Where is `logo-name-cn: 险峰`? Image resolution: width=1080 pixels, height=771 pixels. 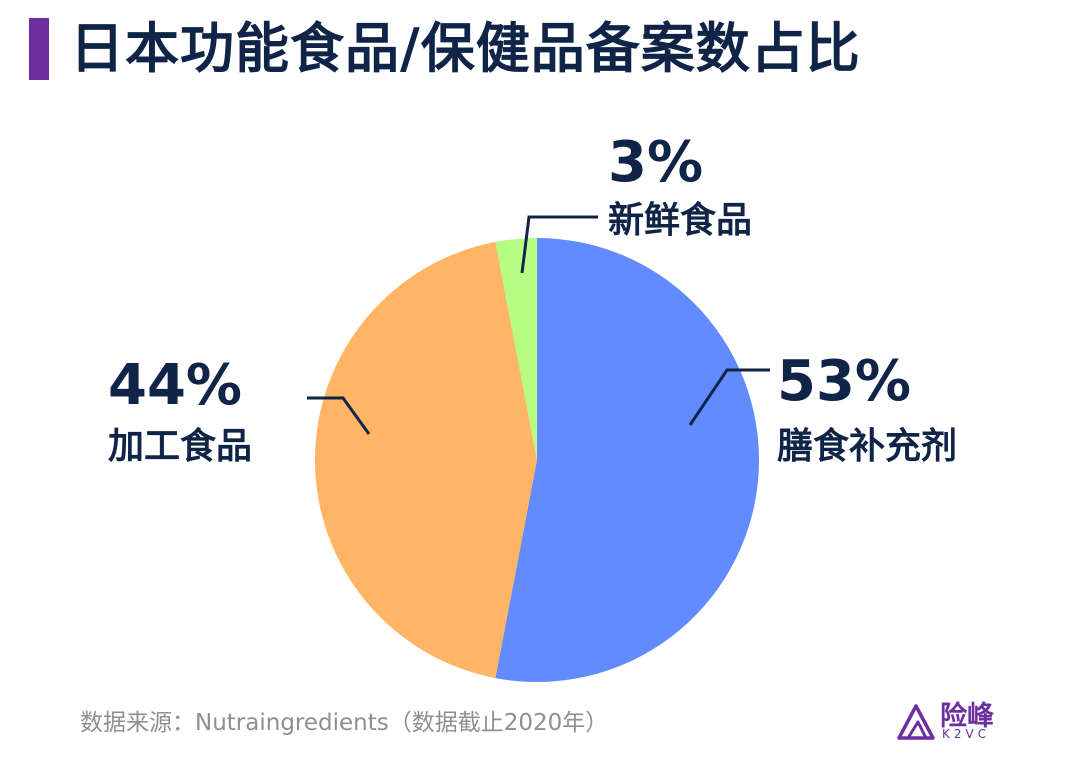 logo-name-cn: 险峰 is located at coordinates (967, 716).